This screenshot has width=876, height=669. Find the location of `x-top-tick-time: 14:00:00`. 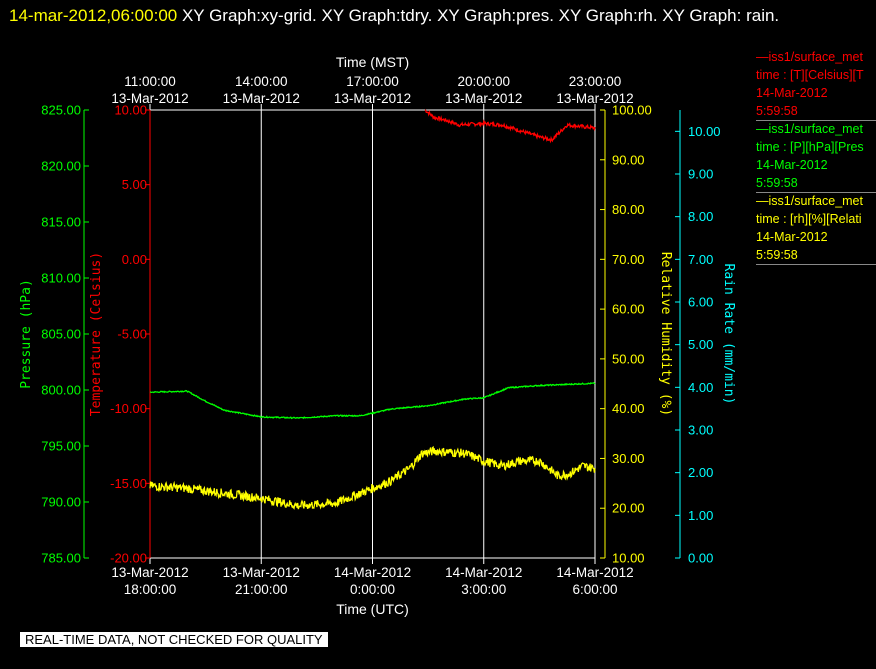

x-top-tick-time: 14:00:00 is located at coordinates (261, 81).